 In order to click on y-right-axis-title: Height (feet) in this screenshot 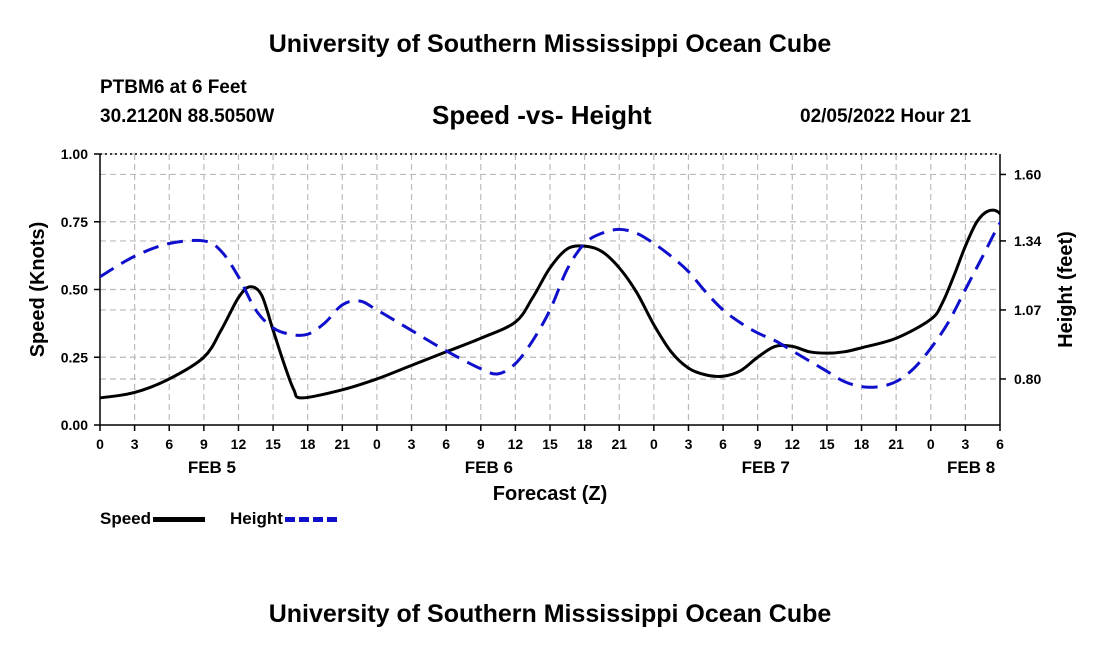, I will do `click(1066, 289)`.